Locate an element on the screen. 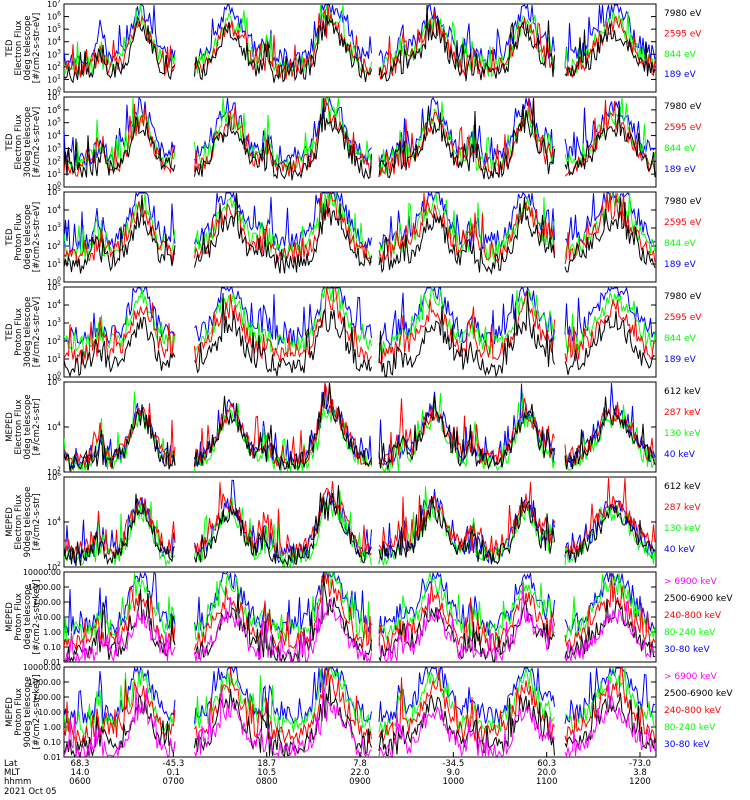 The width and height of the screenshot is (750, 800). y-tick-label: 1.00 is located at coordinates (52, 632).